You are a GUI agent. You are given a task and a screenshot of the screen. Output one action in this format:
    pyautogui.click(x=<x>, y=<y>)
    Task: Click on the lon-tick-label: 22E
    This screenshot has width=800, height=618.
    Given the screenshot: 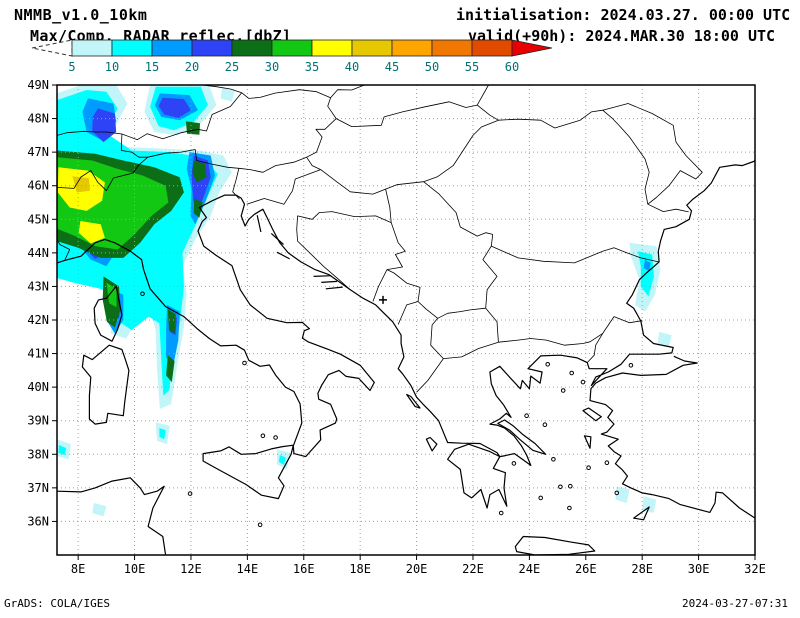 What is the action you would take?
    pyautogui.click(x=473, y=569)
    